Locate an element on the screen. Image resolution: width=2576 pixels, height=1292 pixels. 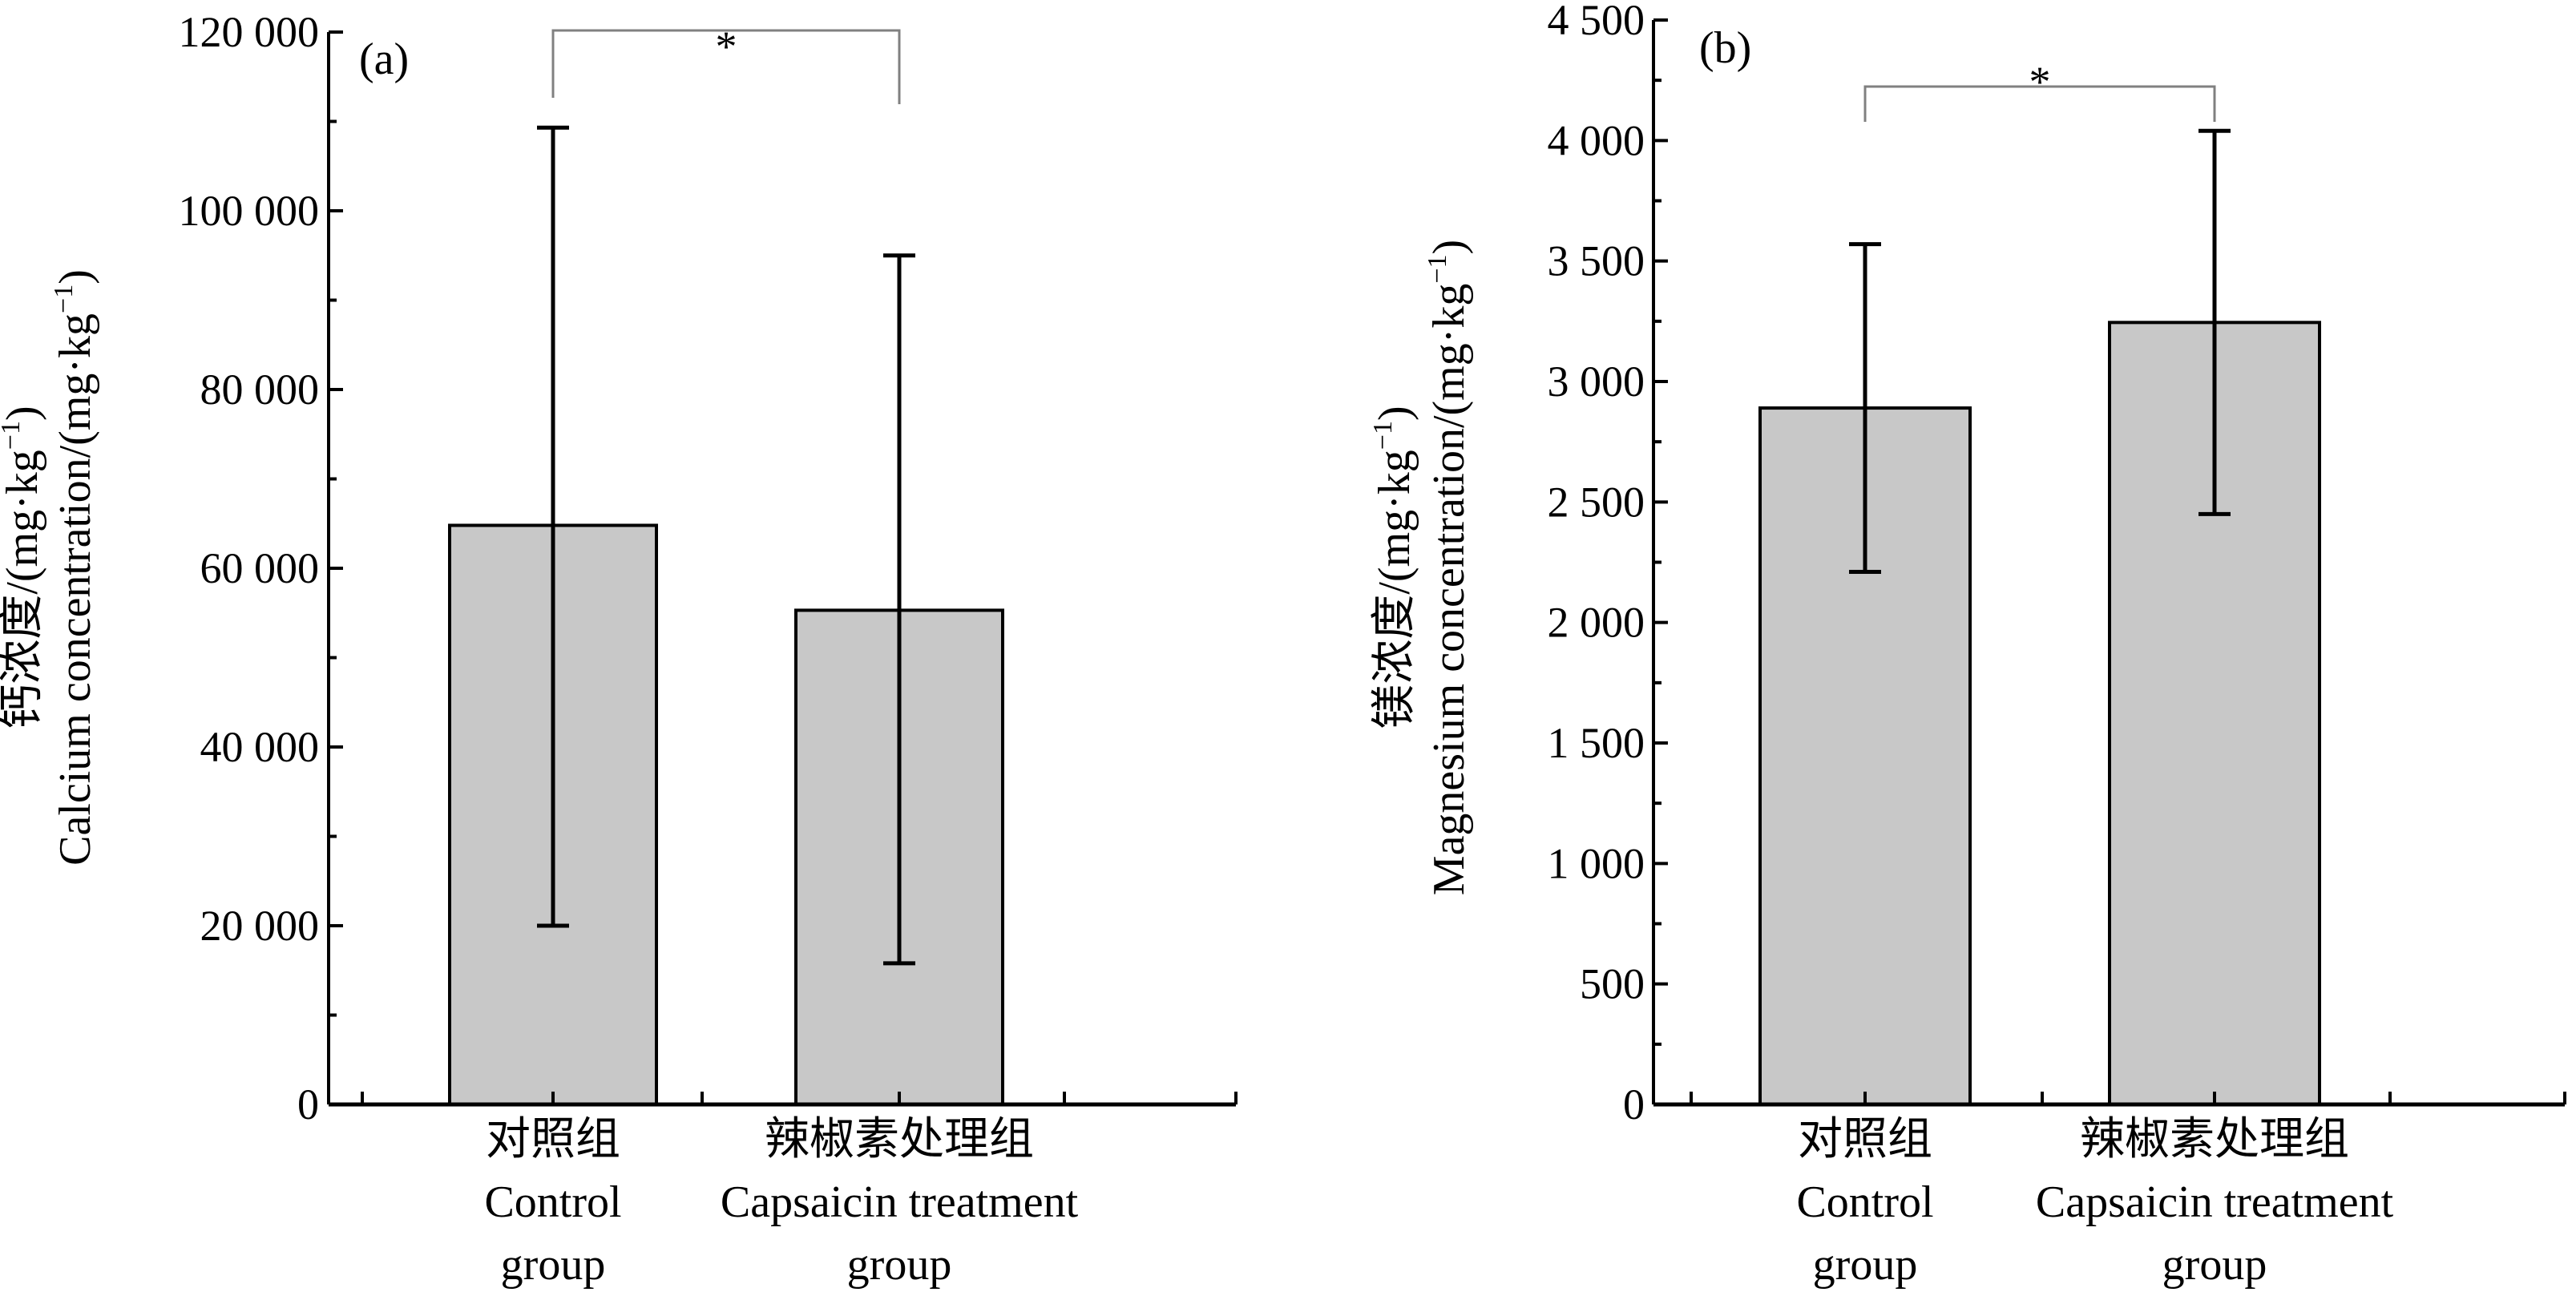
y-tick-label: 500 is located at coordinates (1612, 984).